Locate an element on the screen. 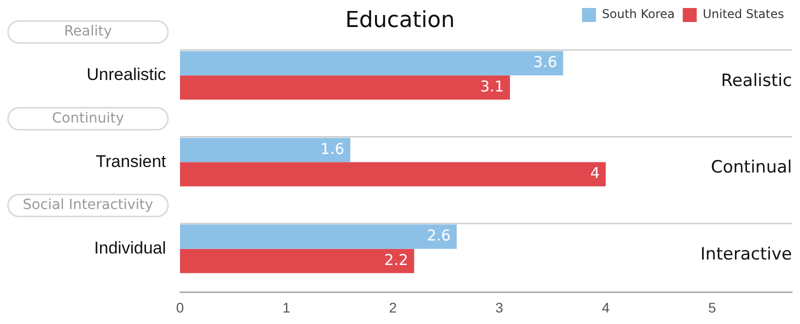 The image size is (800, 324). text: Reality is located at coordinates (88, 32).